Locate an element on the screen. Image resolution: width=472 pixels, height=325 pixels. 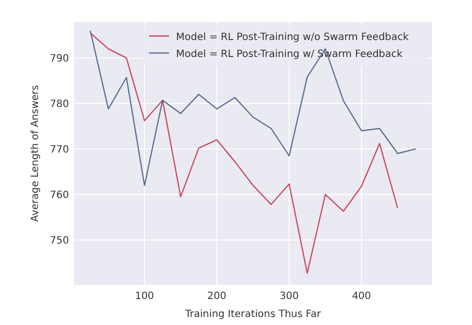
x-axis-title: Training Iterations Thus Far is located at coordinates (253, 314).